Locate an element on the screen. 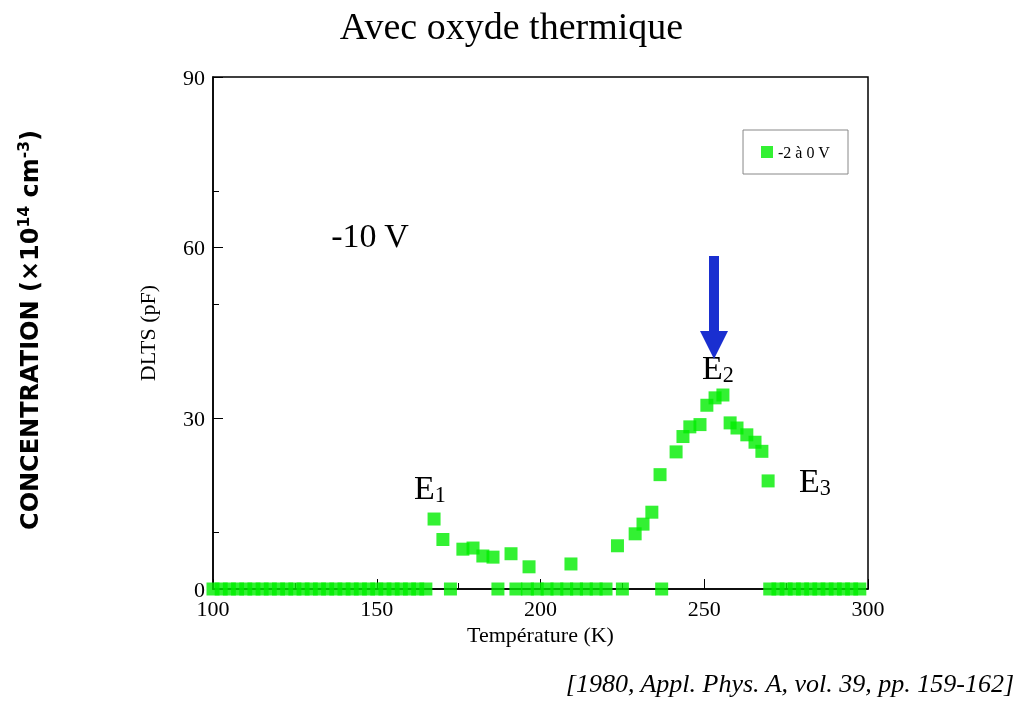 This screenshot has height=704, width=1023. x-tick-label: 300 is located at coordinates (868, 608).